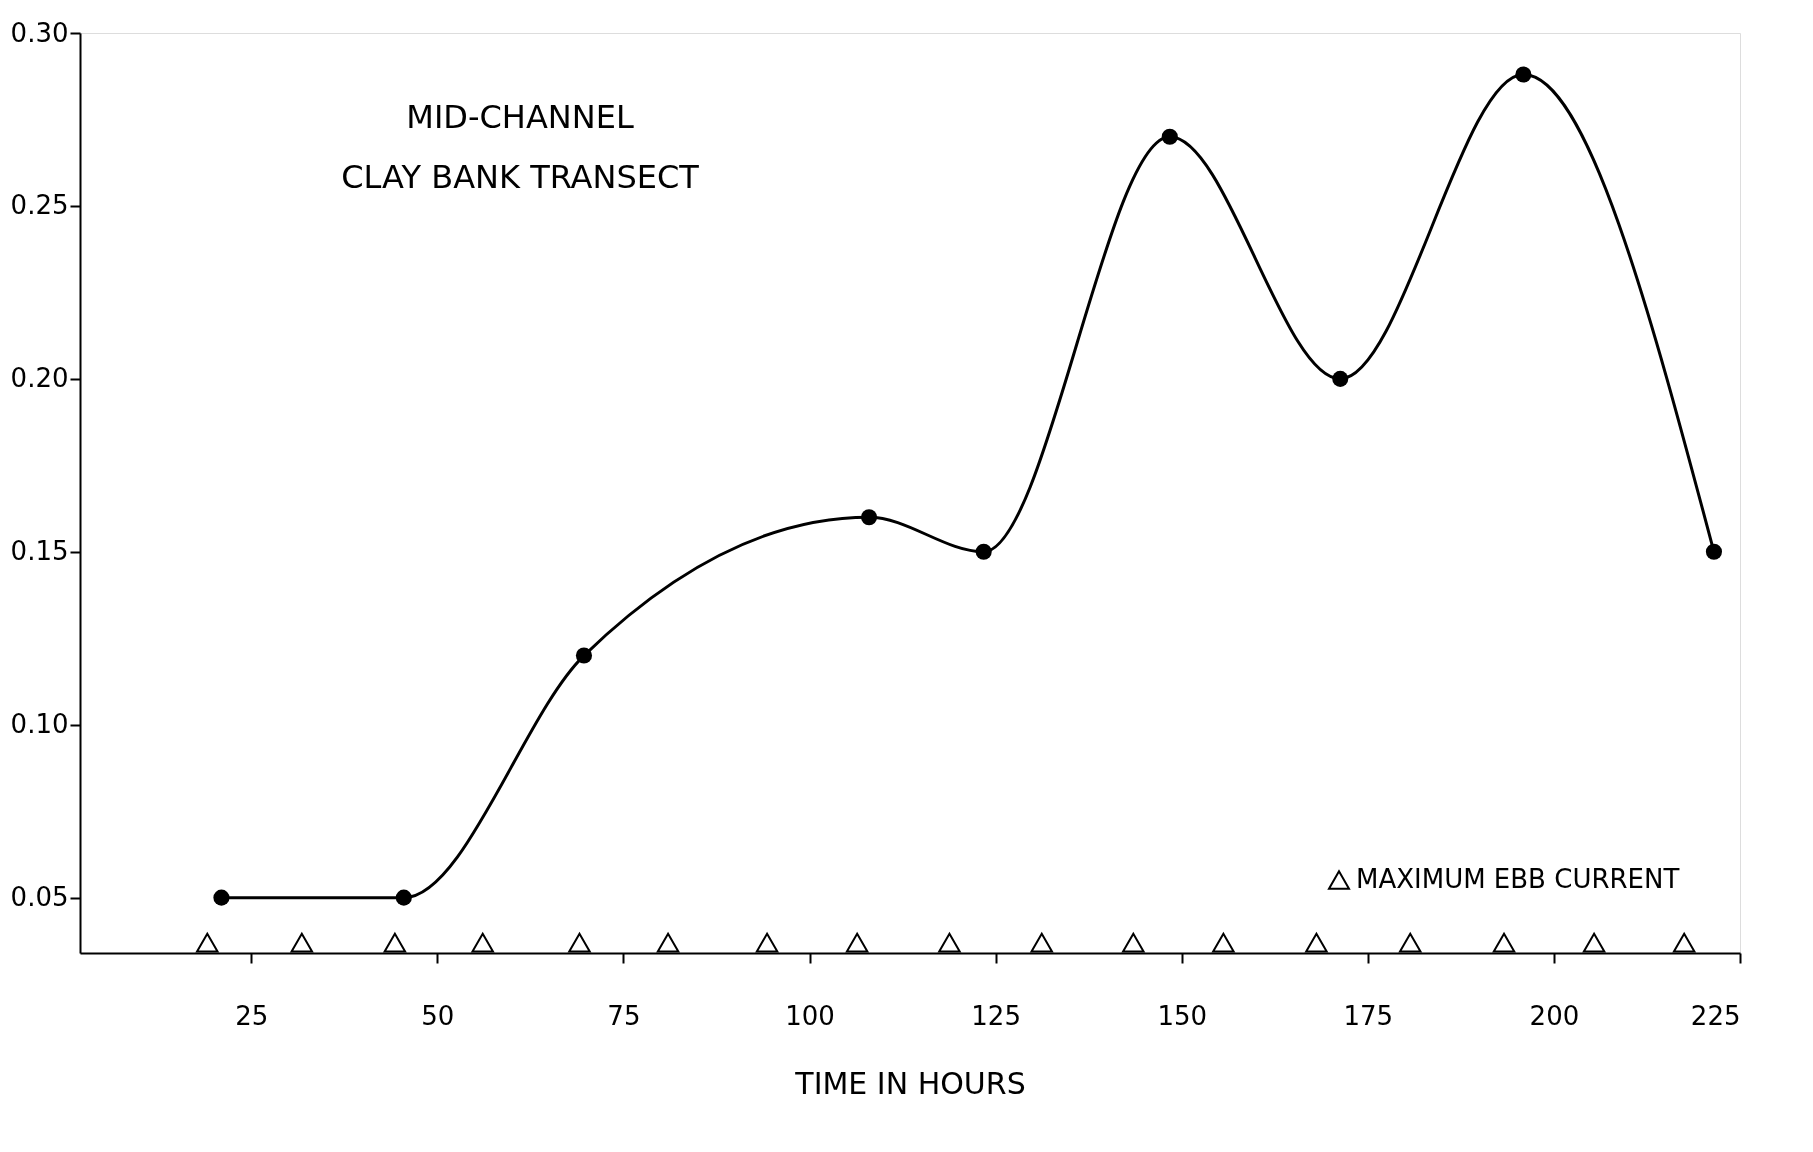 This screenshot has width=1813, height=1152. I want to click on x-tick-label: 100, so click(810, 1015).